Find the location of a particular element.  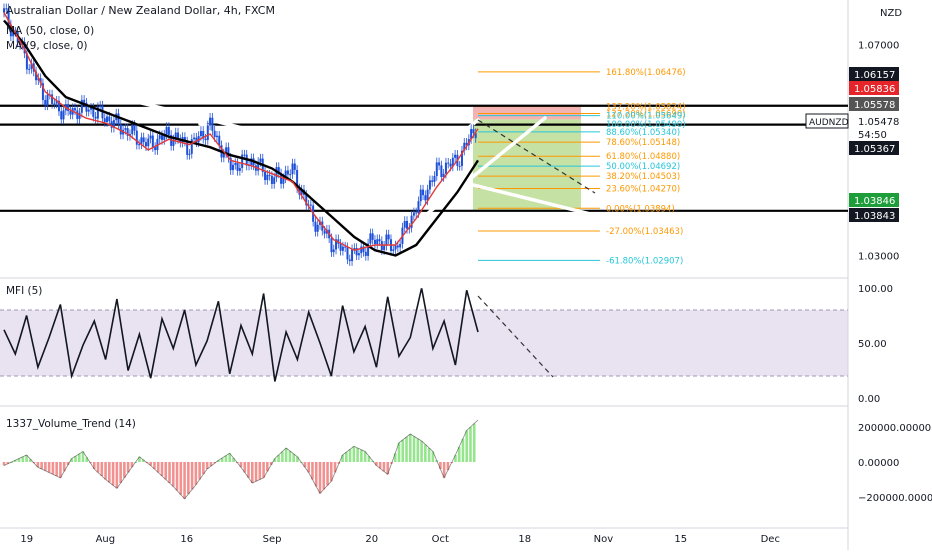

mfi-trendline is located at coordinates (490, 289).